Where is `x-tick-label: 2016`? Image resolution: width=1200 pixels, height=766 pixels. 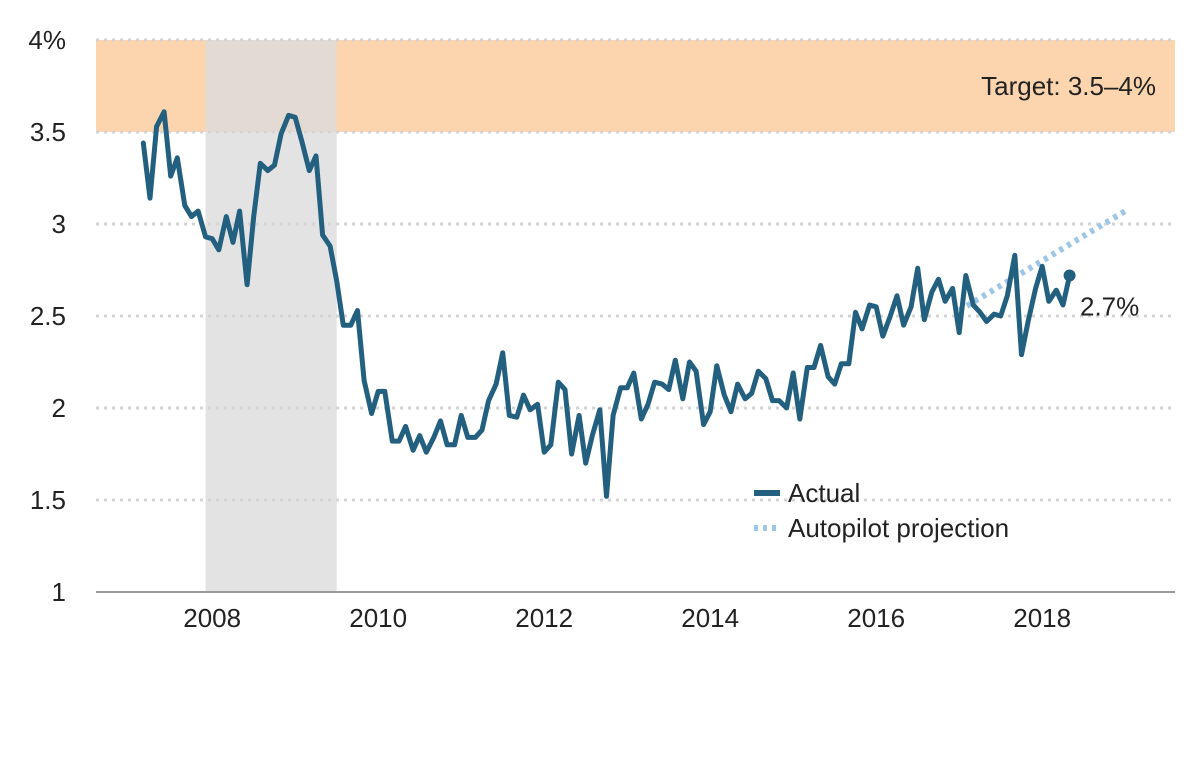 x-tick-label: 2016 is located at coordinates (876, 618).